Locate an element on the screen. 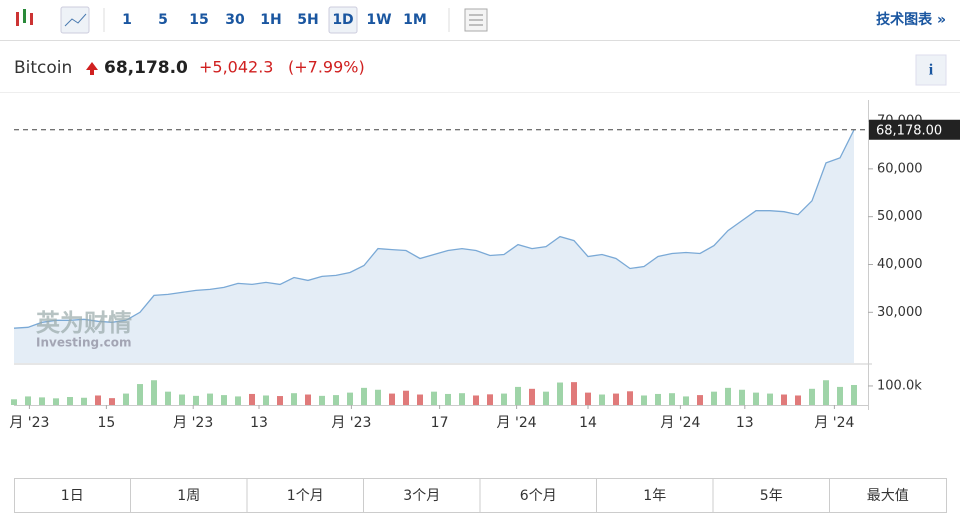 This screenshot has width=960, height=532. y-tick-label: 60,000 is located at coordinates (900, 168).